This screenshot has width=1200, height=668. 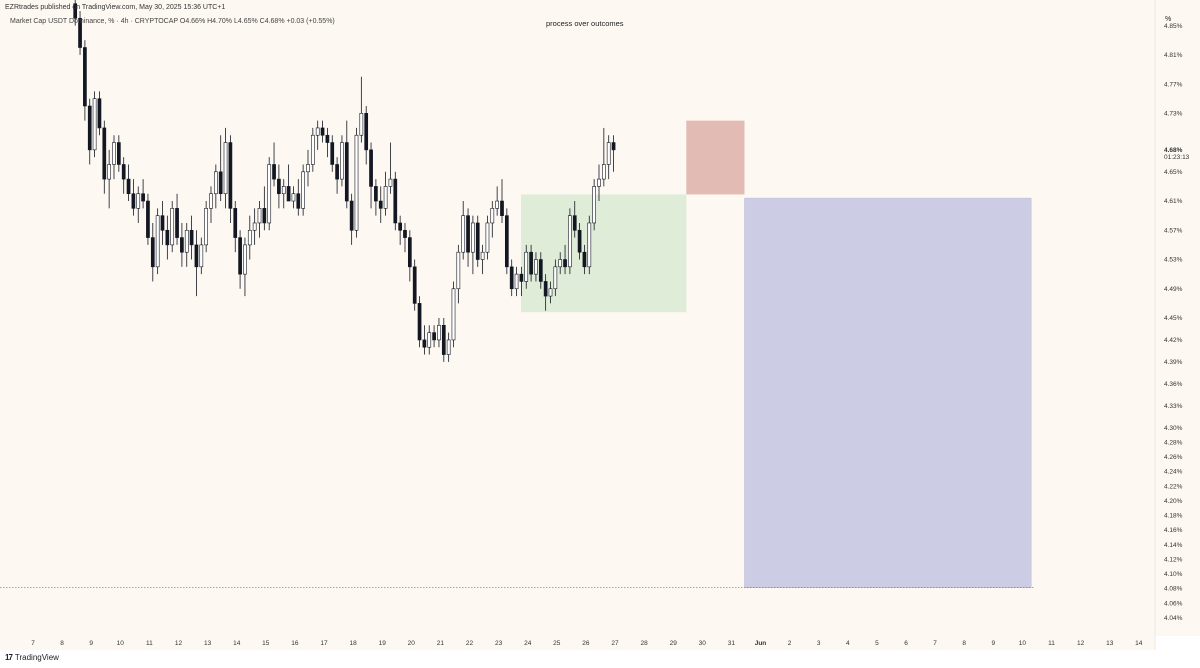 What do you see at coordinates (819, 643) in the screenshot?
I see `time-tick-label: 3` at bounding box center [819, 643].